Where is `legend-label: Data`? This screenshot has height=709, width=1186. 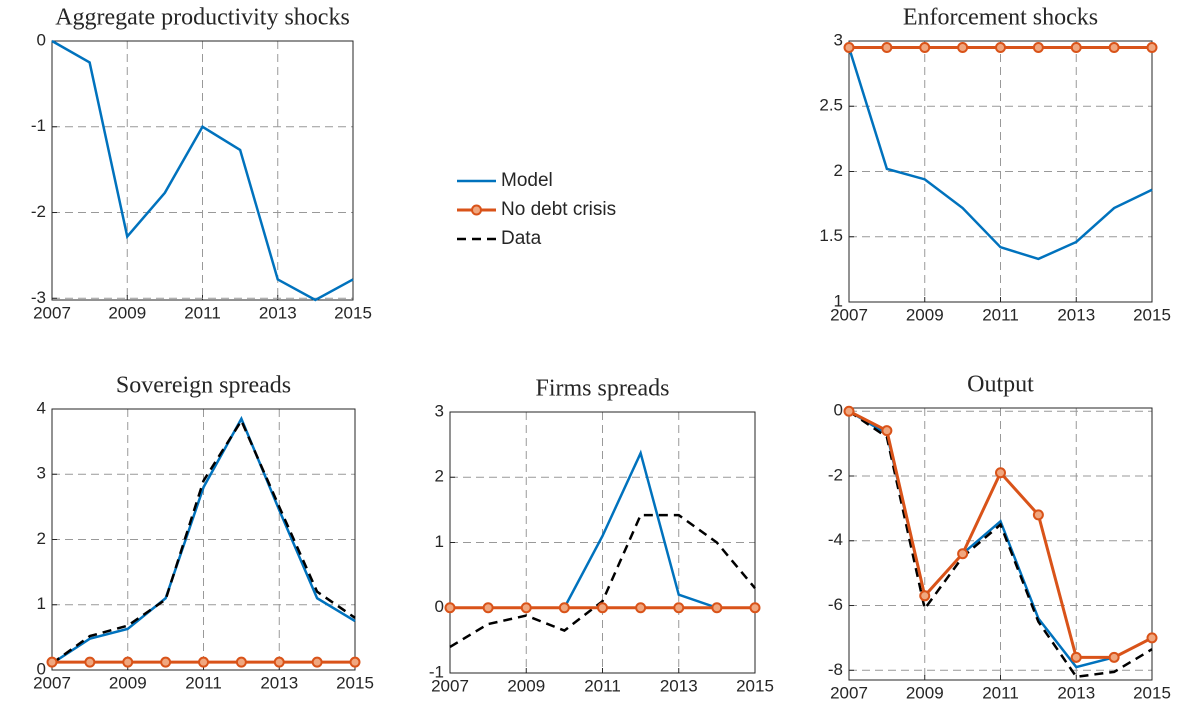
legend-label: Data is located at coordinates (521, 238).